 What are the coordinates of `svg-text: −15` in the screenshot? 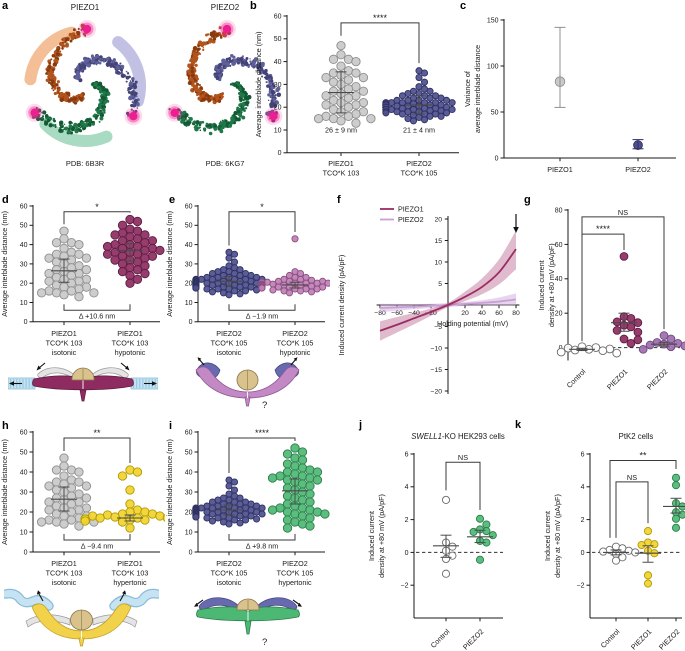 It's located at (436, 370).